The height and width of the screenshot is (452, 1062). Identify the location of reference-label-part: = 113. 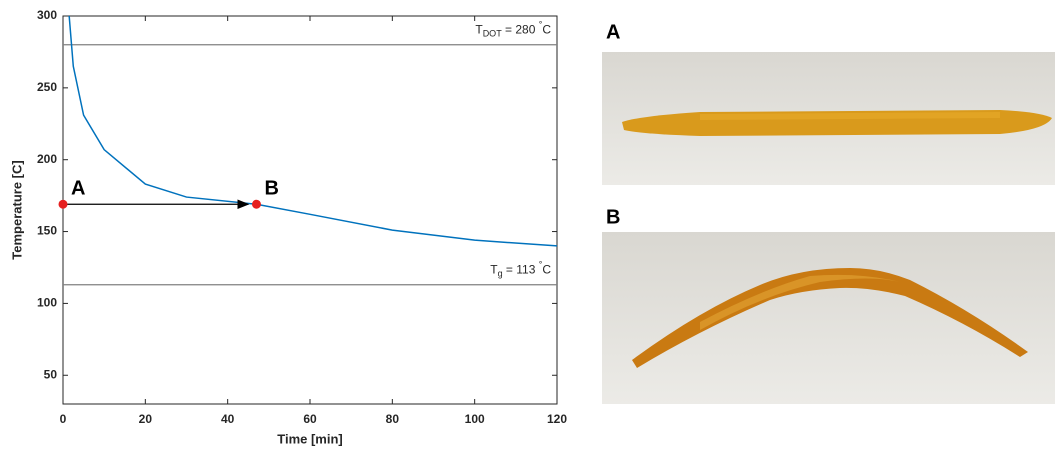
(521, 270).